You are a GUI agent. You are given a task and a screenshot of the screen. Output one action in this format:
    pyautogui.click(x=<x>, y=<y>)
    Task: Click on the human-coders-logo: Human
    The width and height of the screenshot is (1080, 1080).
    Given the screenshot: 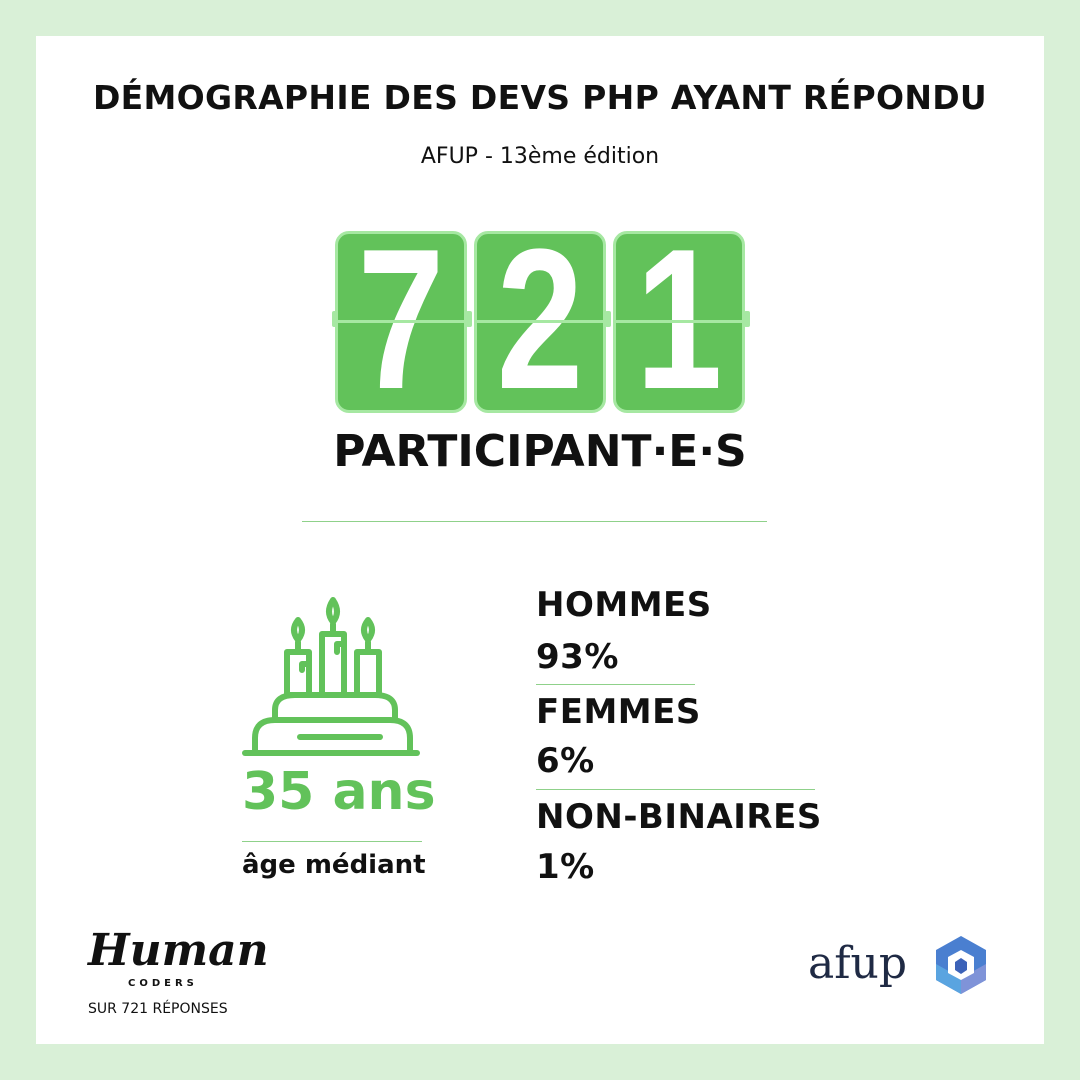 What is the action you would take?
    pyautogui.click(x=178, y=950)
    